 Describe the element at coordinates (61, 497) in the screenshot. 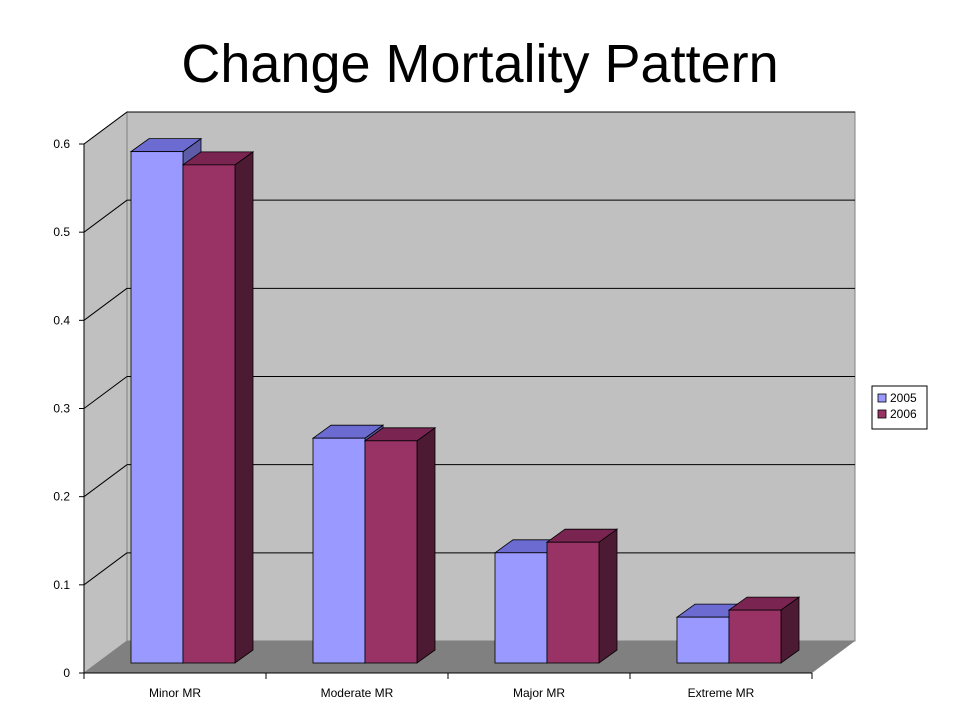

I see `y-tick-label-2: 0.2` at that location.